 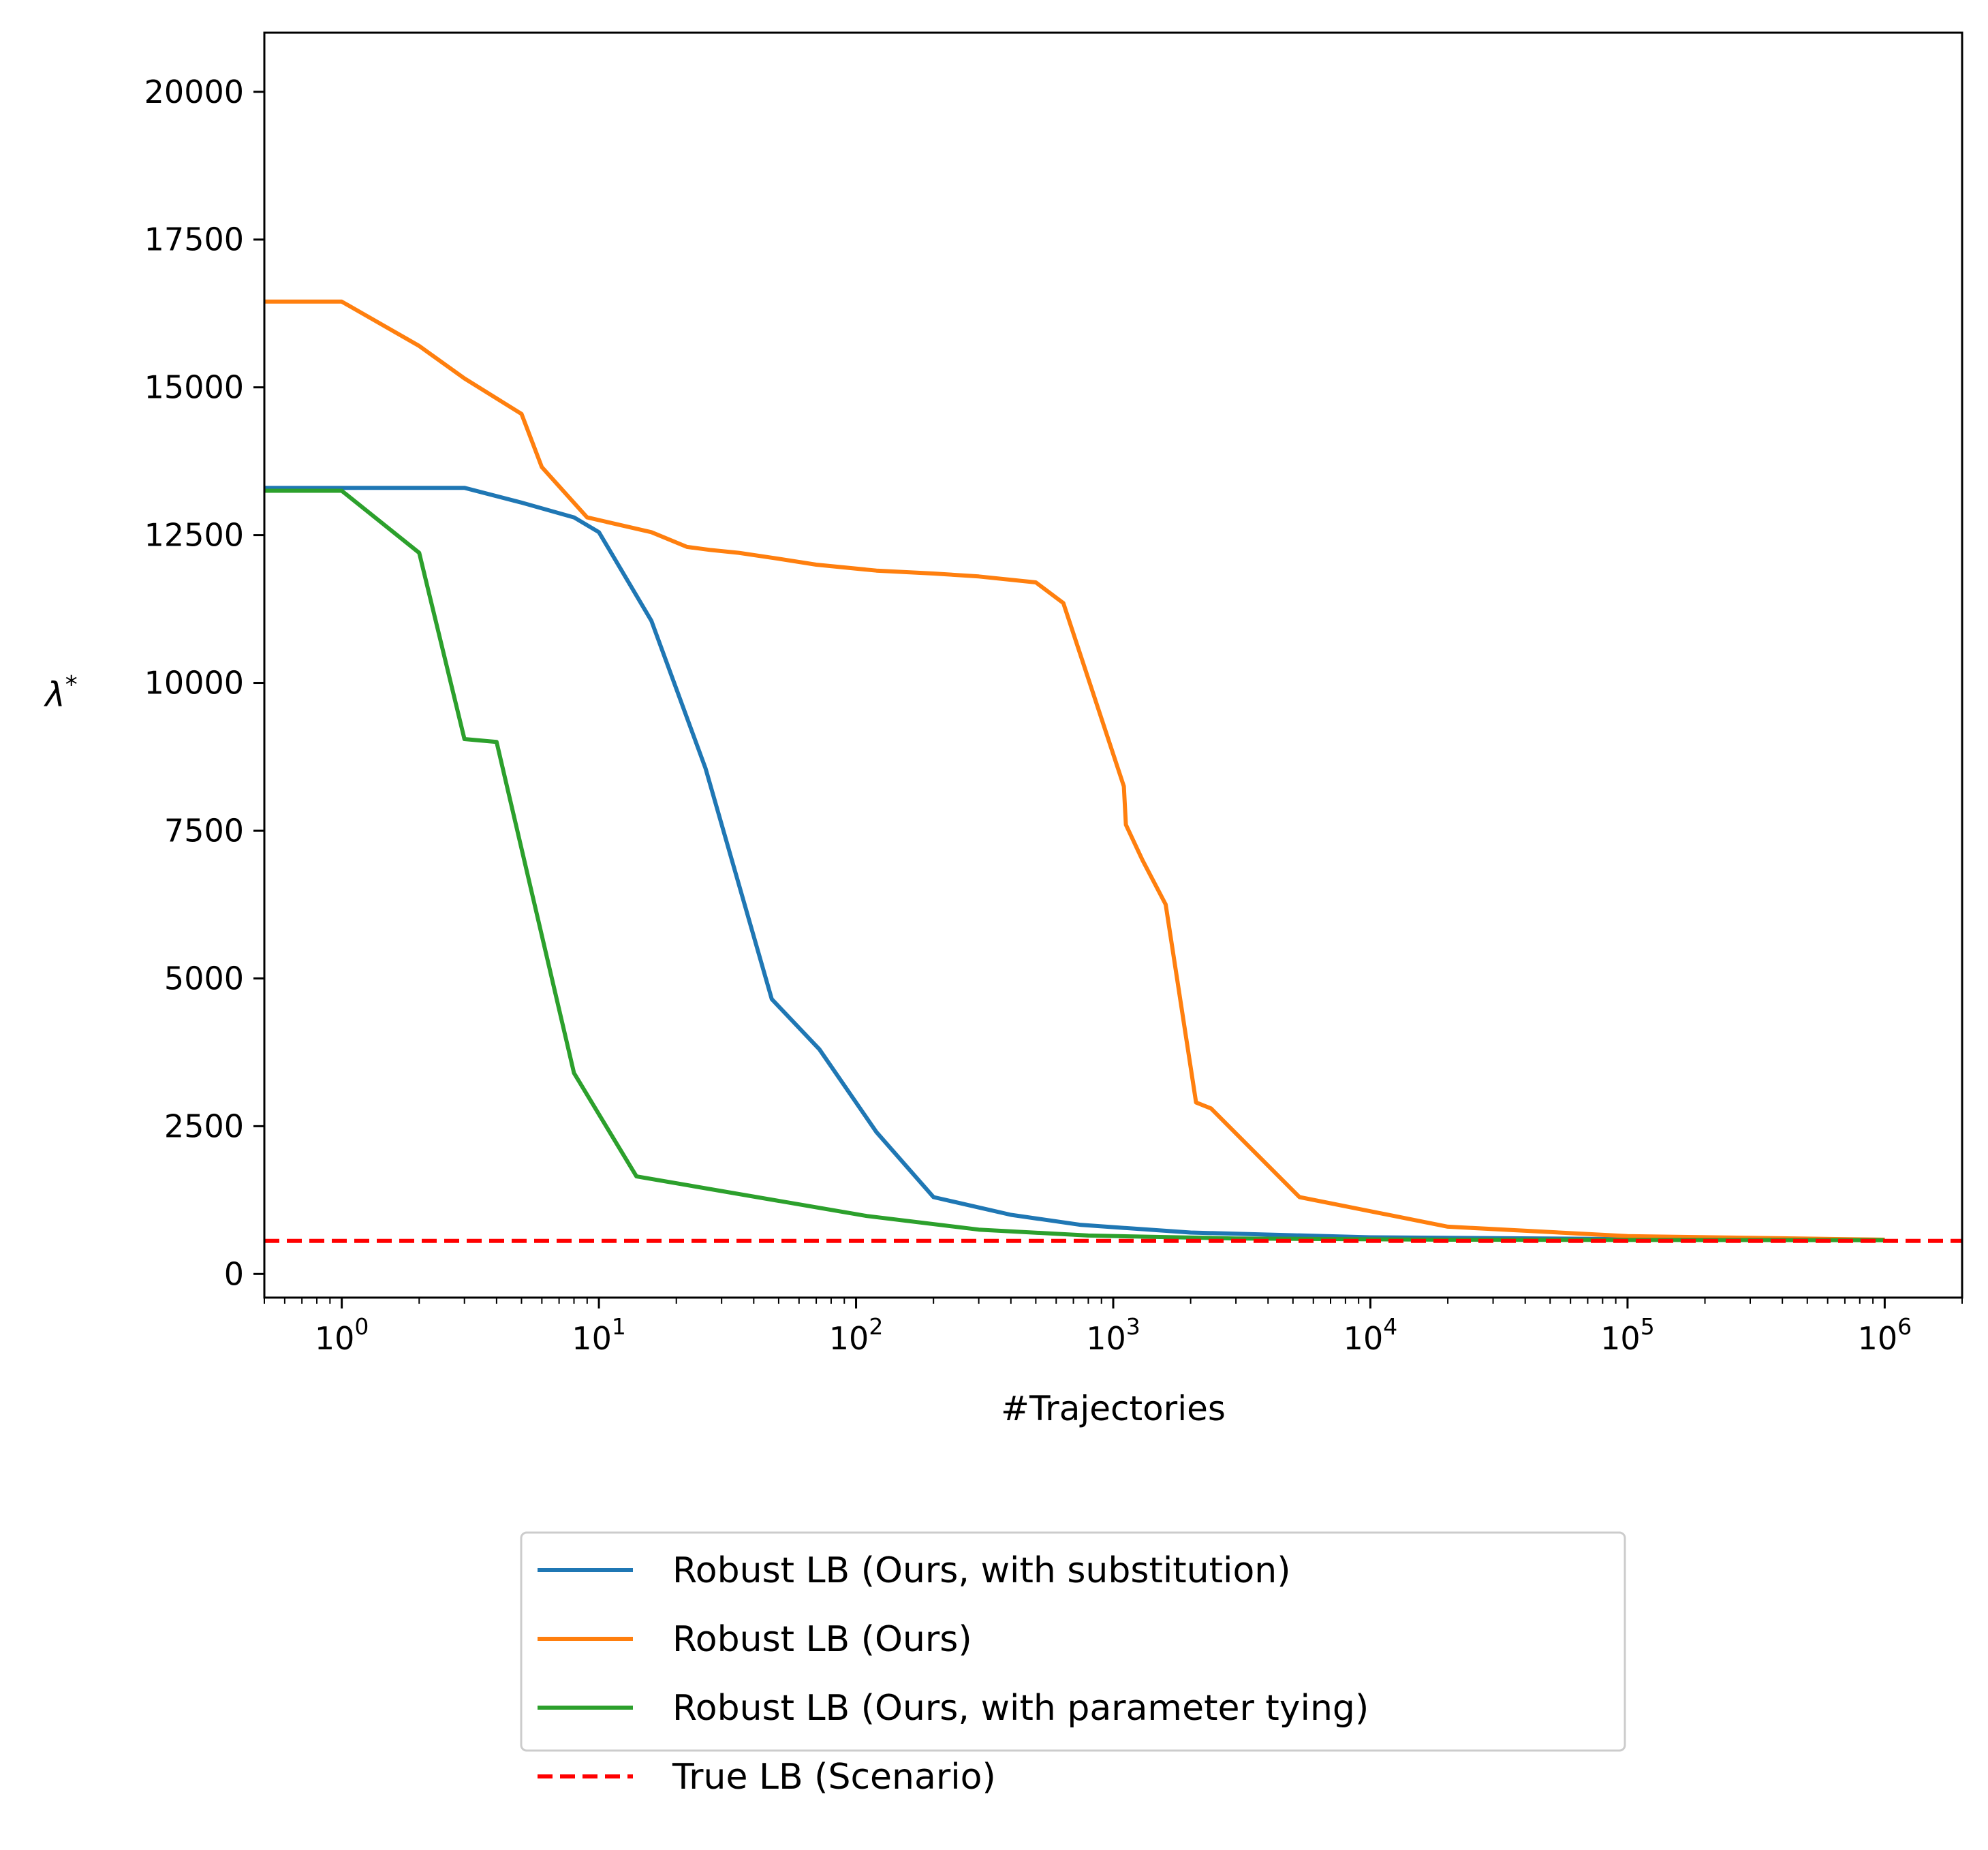 I want to click on x-tick-label-4: 10⁴, so click(x=1371, y=1335).